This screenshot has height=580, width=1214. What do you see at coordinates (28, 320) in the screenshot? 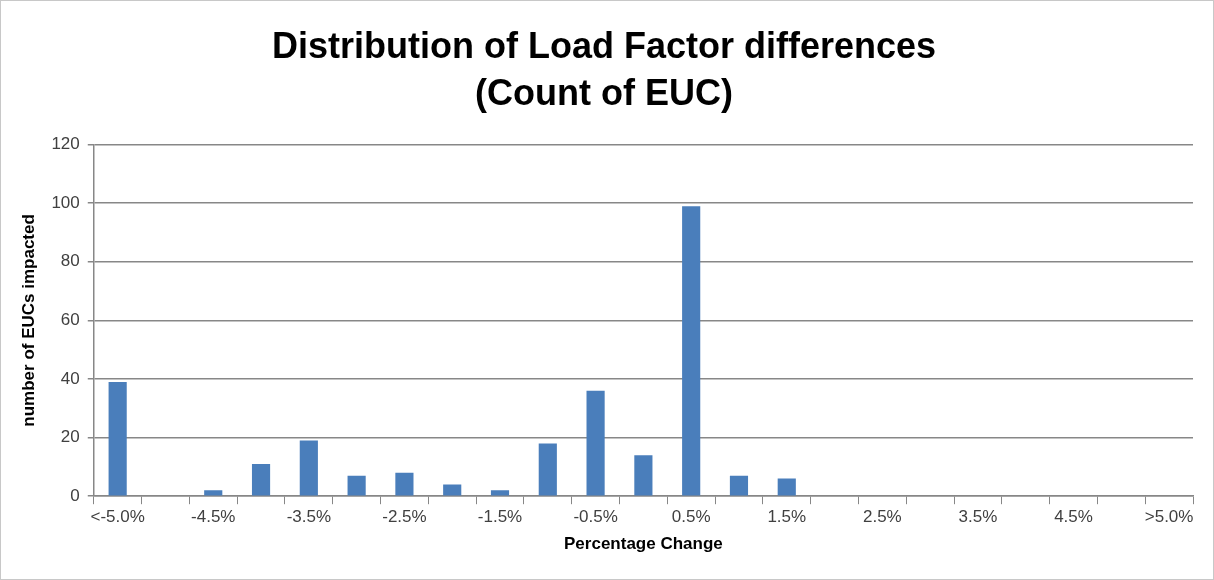
I see `y-axis-title: number of EUCs impacted` at bounding box center [28, 320].